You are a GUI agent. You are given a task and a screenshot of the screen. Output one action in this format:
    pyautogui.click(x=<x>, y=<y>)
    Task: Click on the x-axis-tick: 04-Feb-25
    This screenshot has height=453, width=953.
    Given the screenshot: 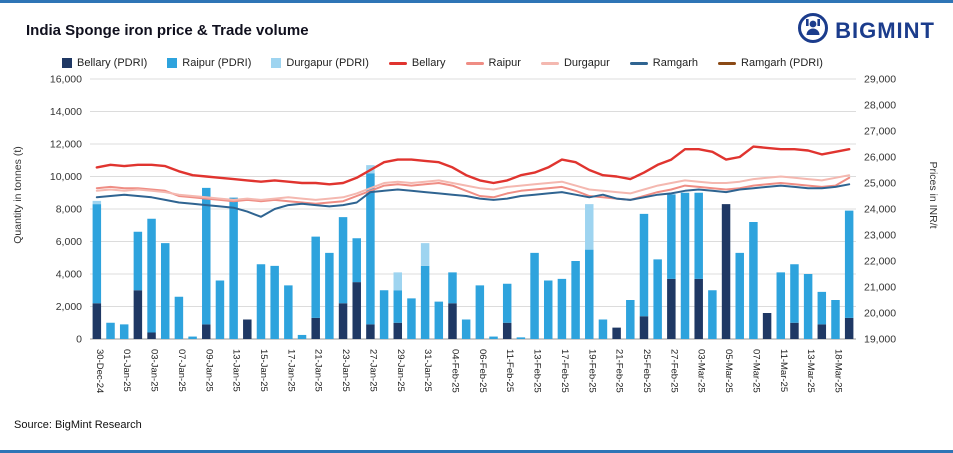 What is the action you would take?
    pyautogui.click(x=454, y=371)
    